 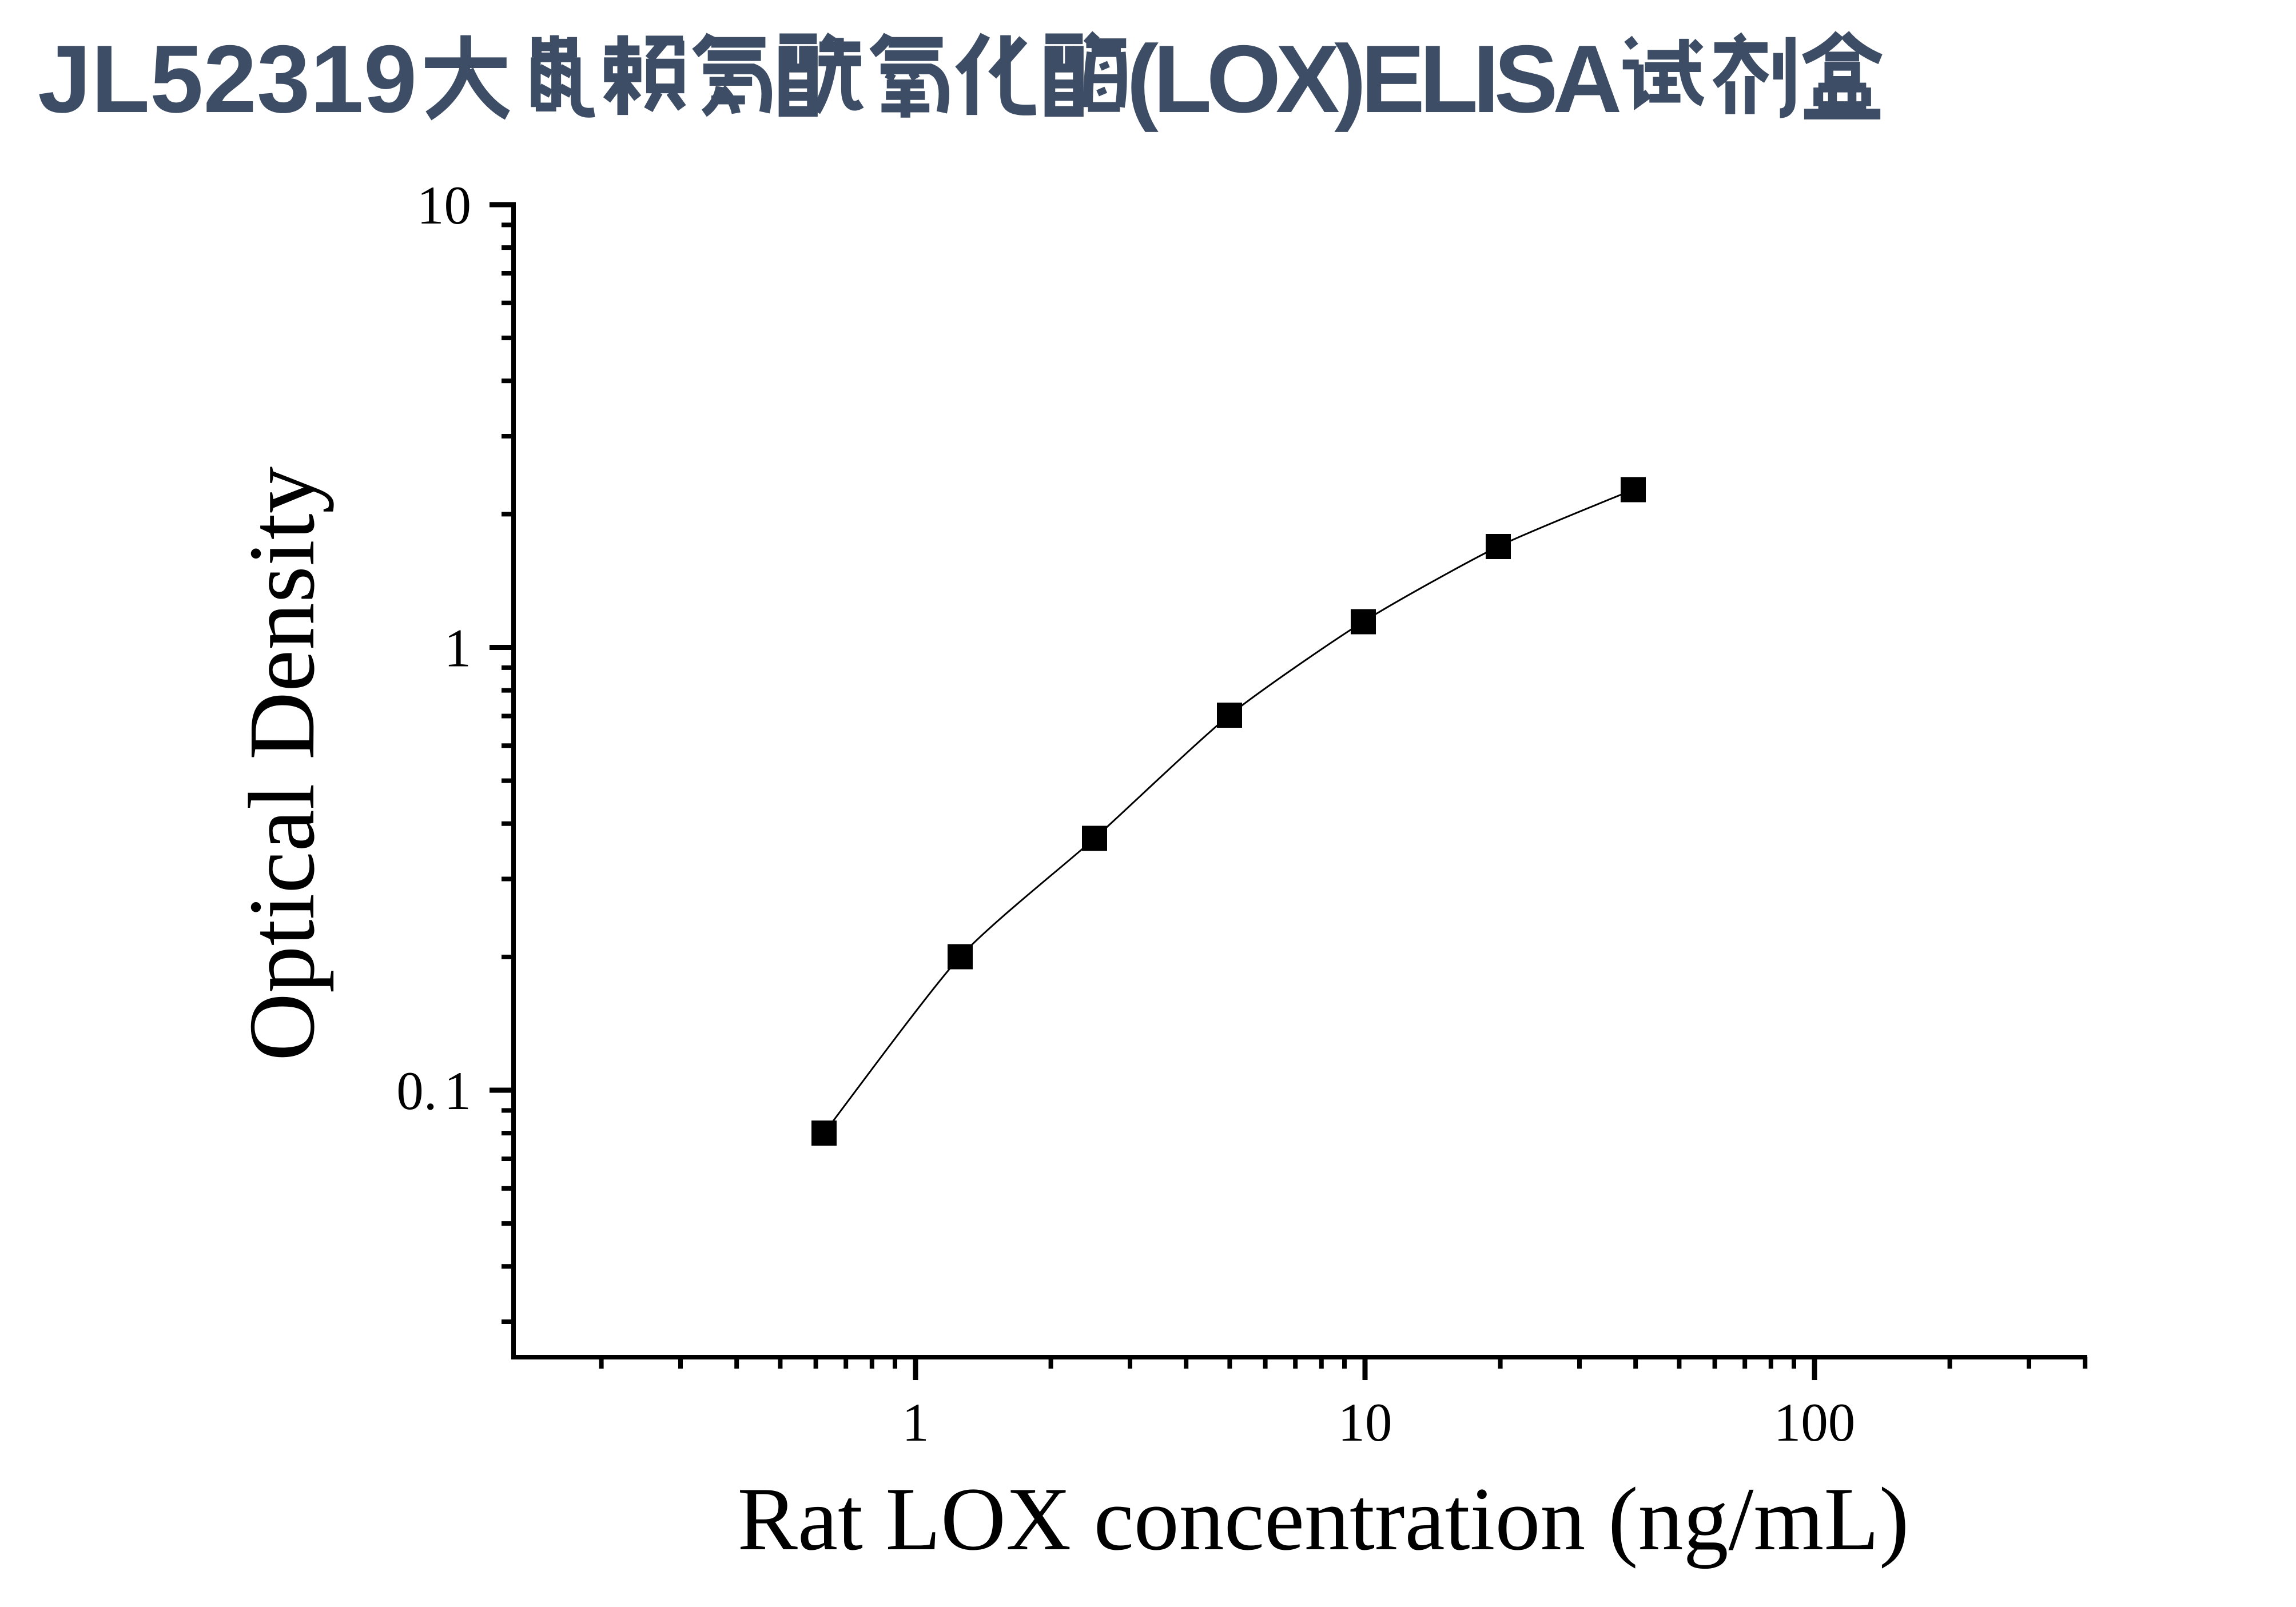 I want to click on svg-text: Rat LOX concentration (ng/mL), so click(x=1323, y=1519).